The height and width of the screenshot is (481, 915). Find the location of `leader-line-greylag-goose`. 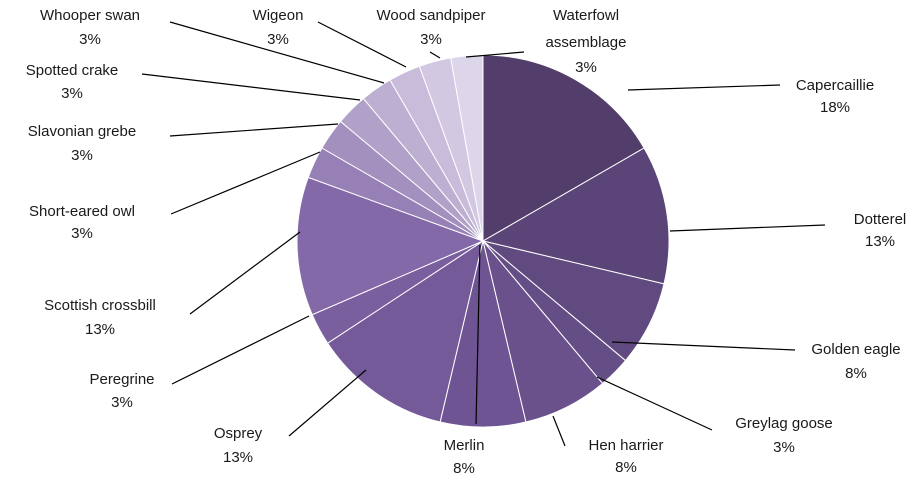

leader-line-greylag-goose is located at coordinates (654, 403).